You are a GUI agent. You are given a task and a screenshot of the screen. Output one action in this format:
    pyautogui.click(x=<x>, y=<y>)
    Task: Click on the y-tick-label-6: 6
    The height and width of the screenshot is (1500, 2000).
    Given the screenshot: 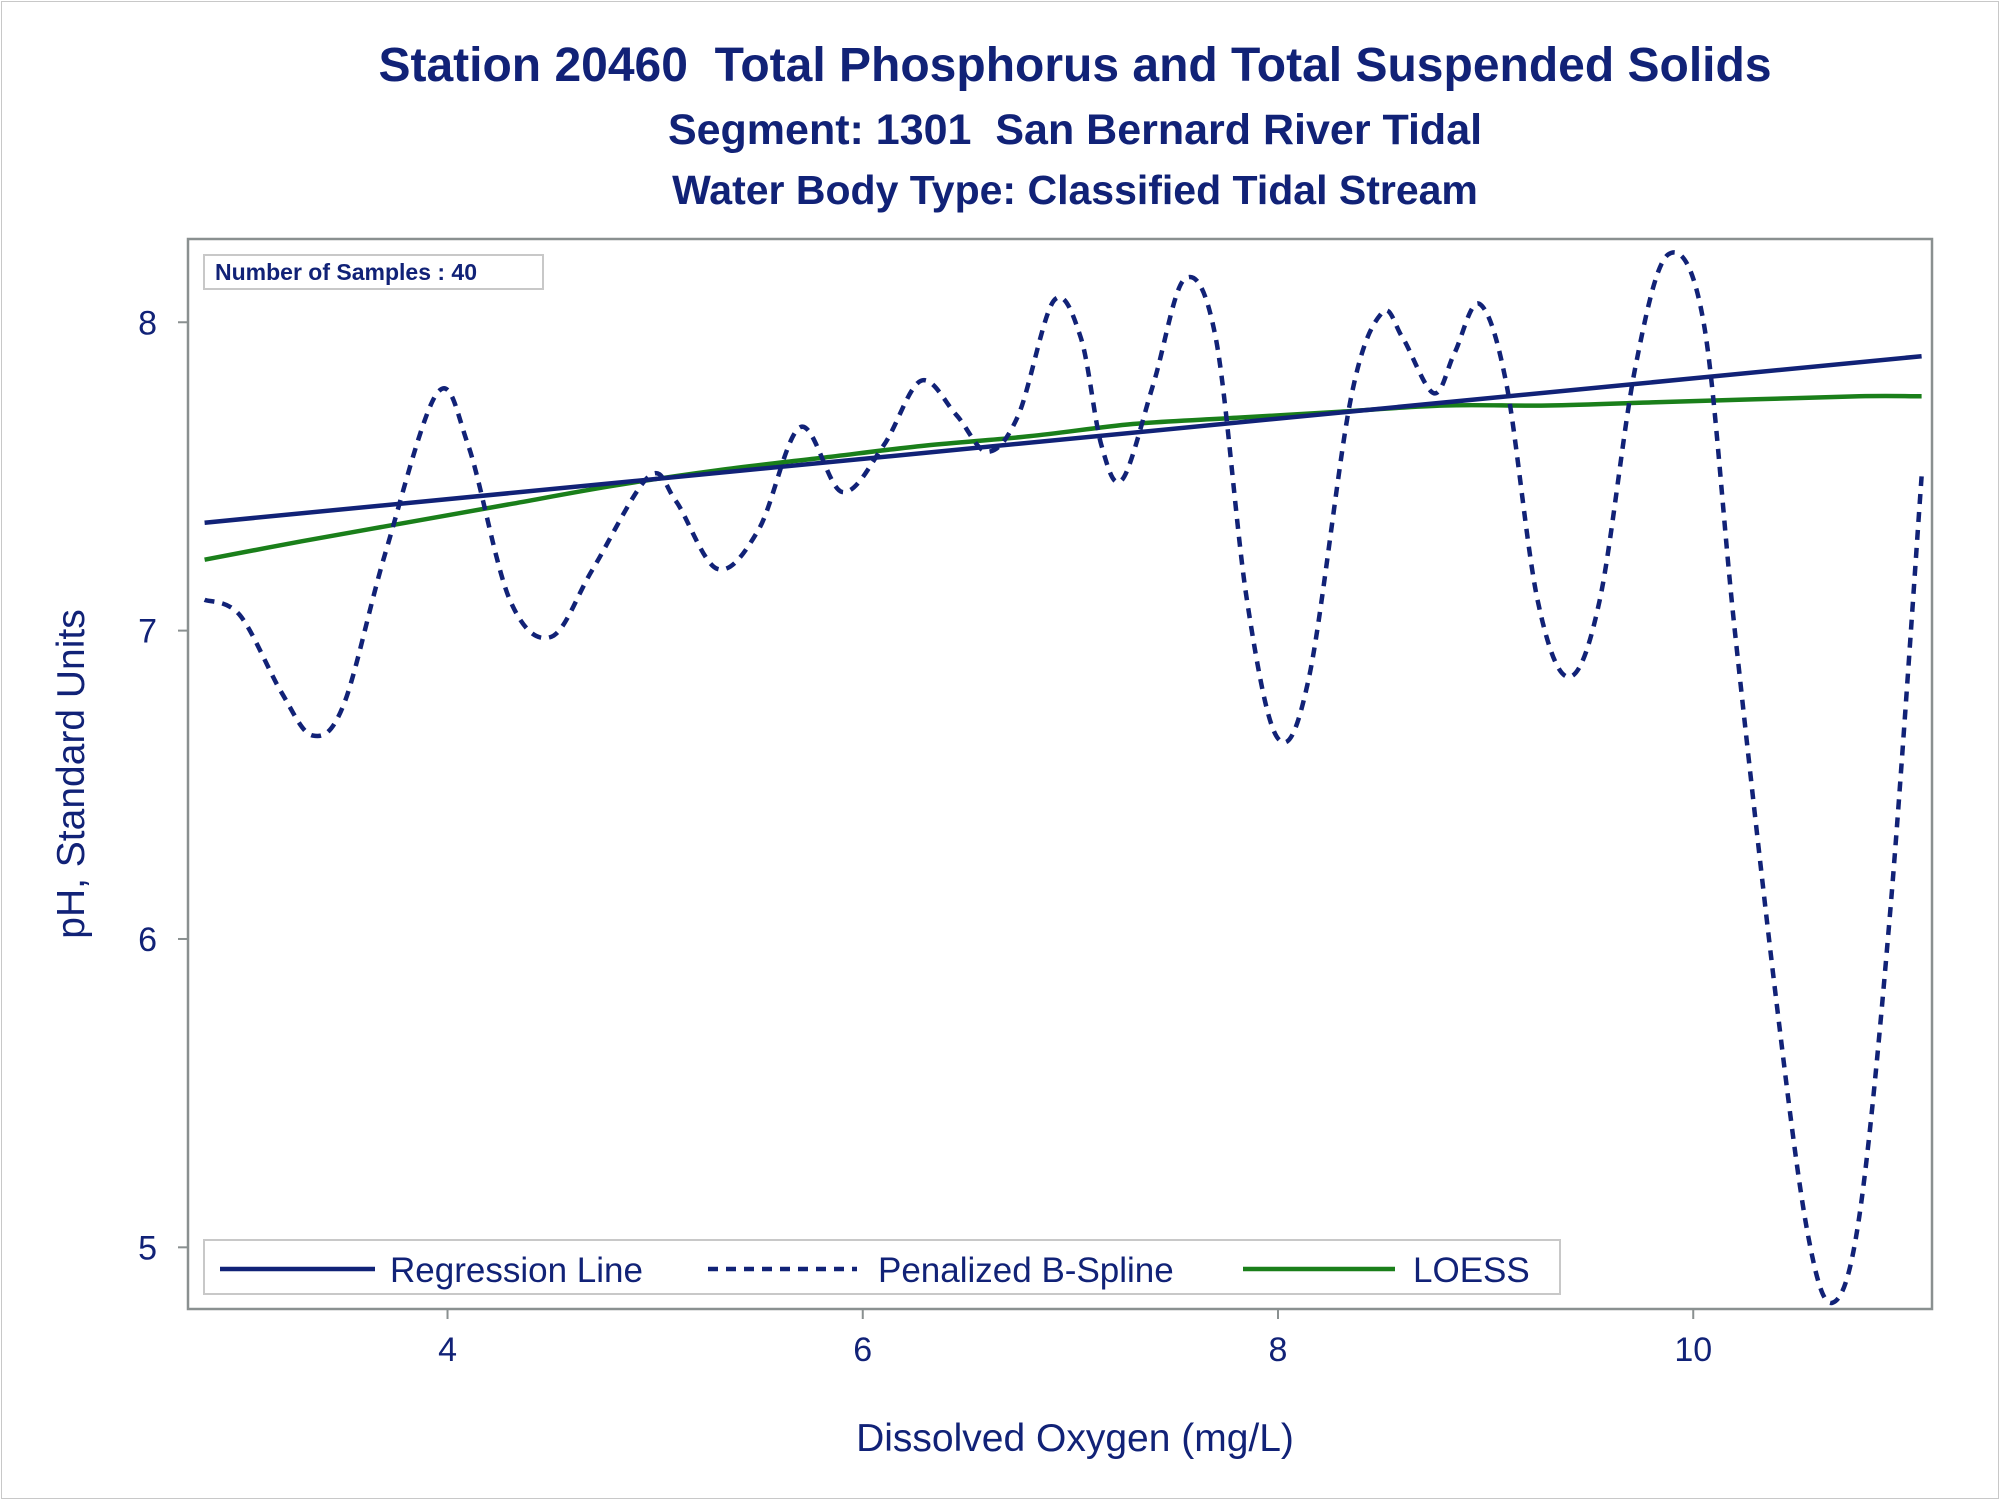 What is the action you would take?
    pyautogui.click(x=147, y=940)
    